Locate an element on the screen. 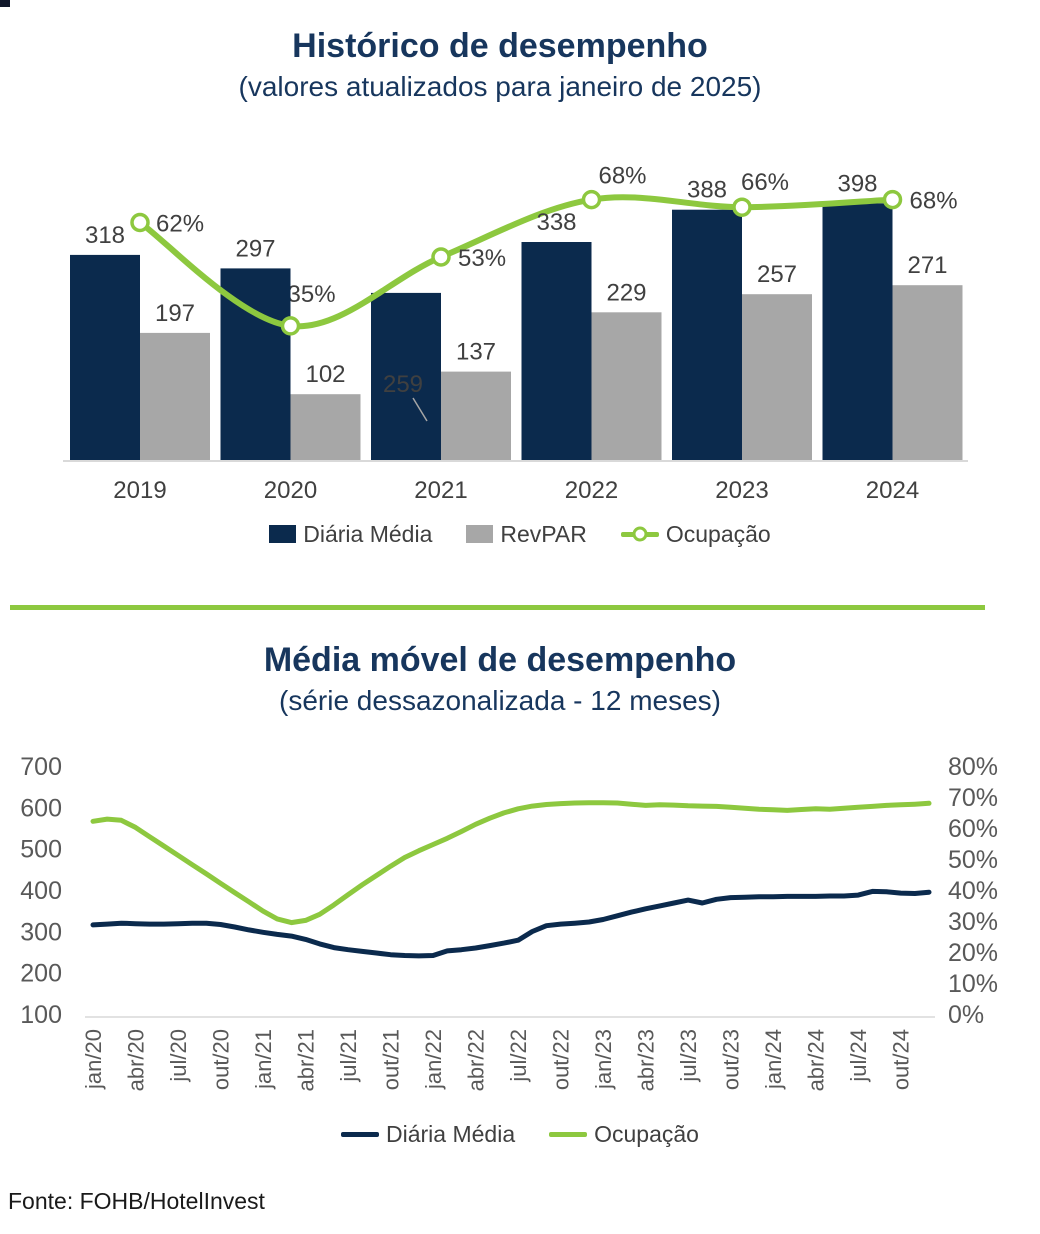 The width and height of the screenshot is (1040, 1234). x-tick-jan/23: jan/23 is located at coordinates (603, 1059).